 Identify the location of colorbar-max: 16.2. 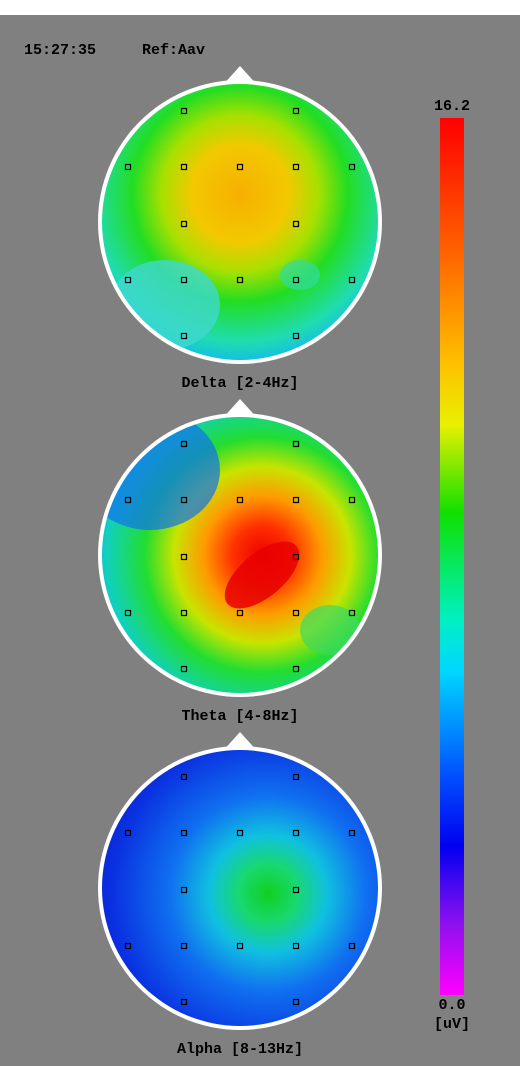
(452, 106).